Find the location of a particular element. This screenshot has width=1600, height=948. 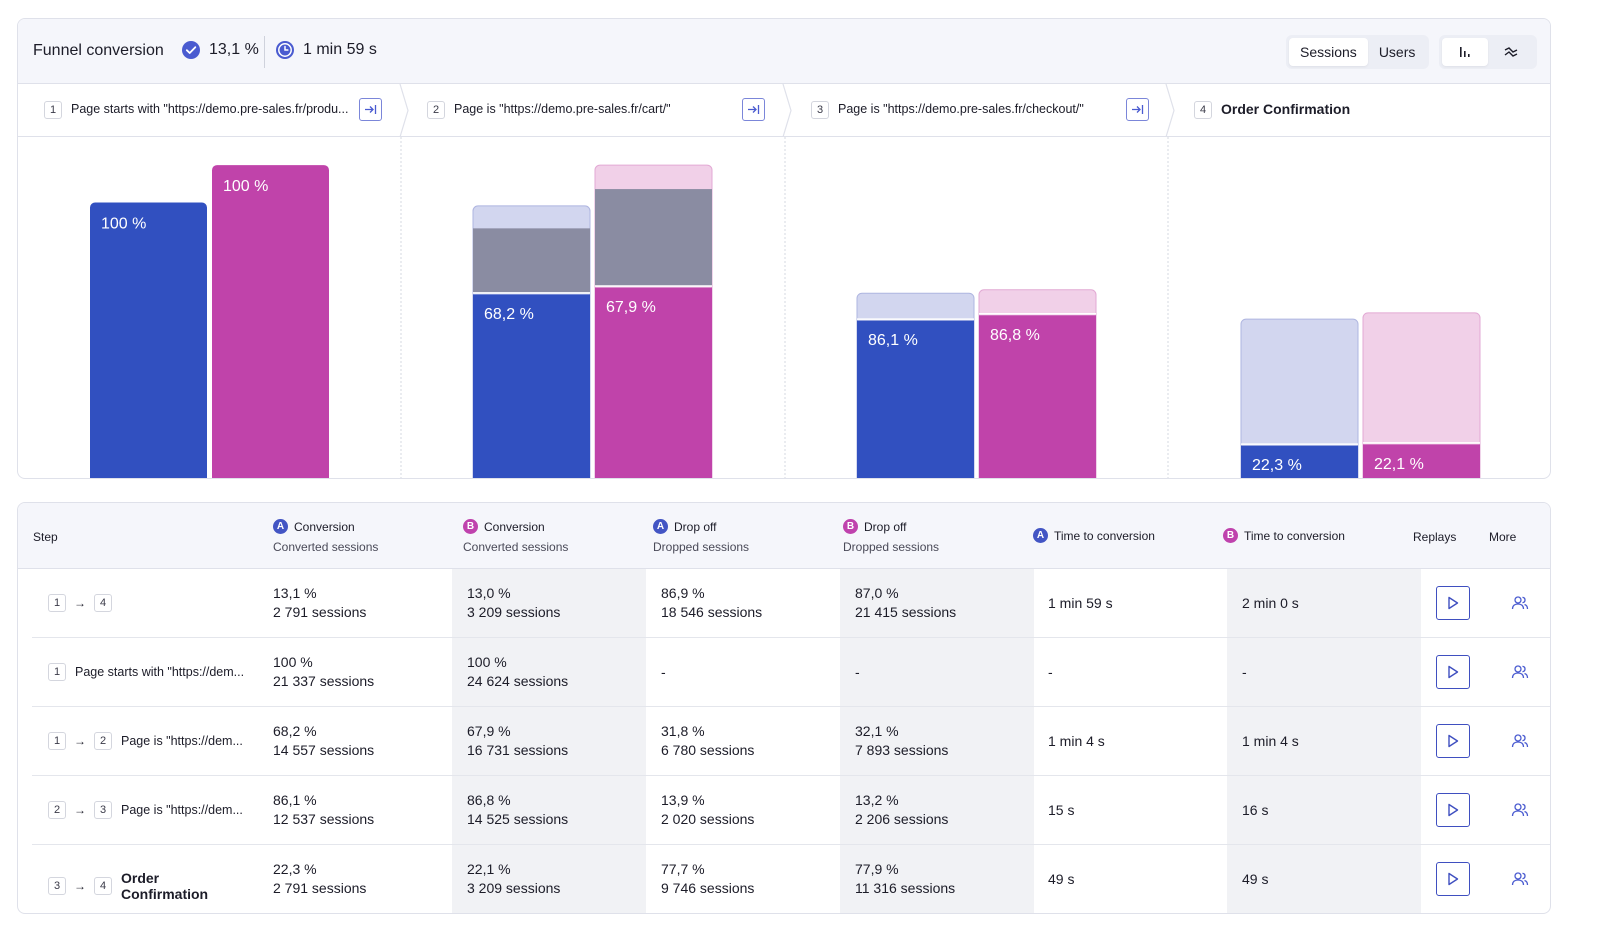

header-b-dropoff: B Drop off Dropped sessions is located at coordinates (891, 536).